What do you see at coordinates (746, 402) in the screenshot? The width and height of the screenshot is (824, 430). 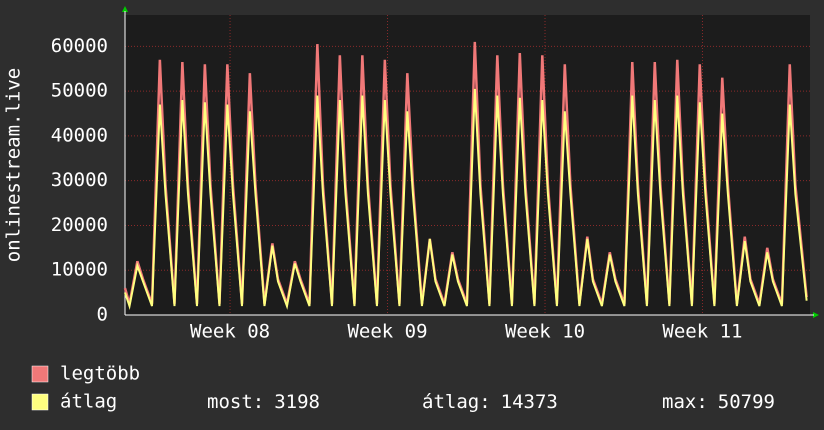 I see `stat-value: 50799` at bounding box center [746, 402].